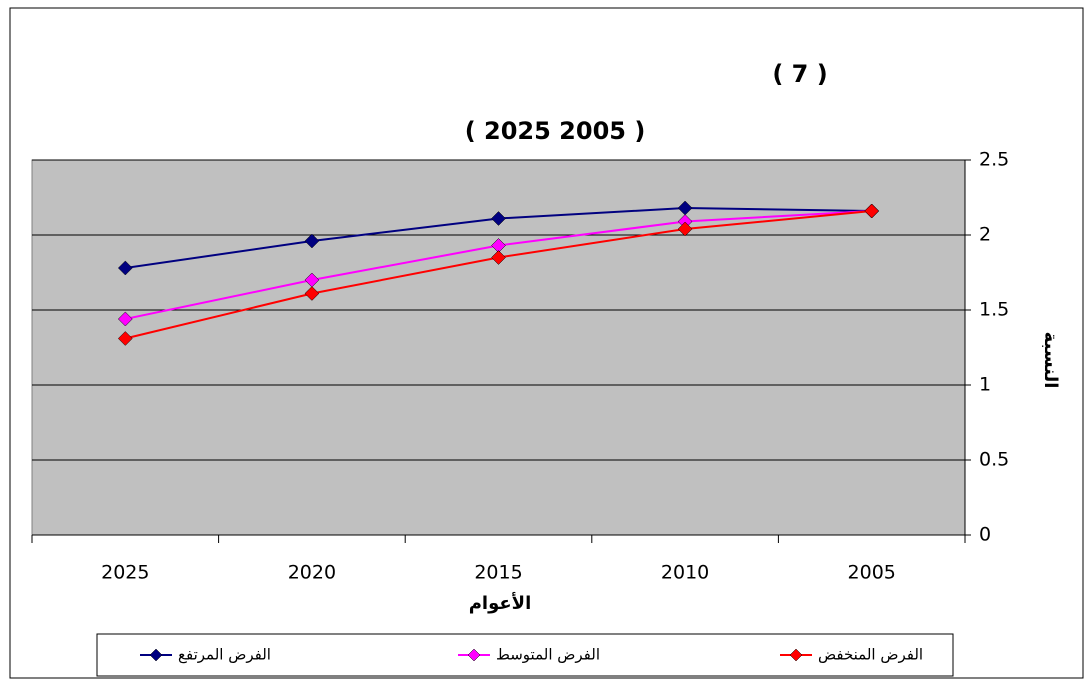 The width and height of the screenshot is (1085, 680). I want to click on y-axis-label: النسبة, so click(1050, 360).